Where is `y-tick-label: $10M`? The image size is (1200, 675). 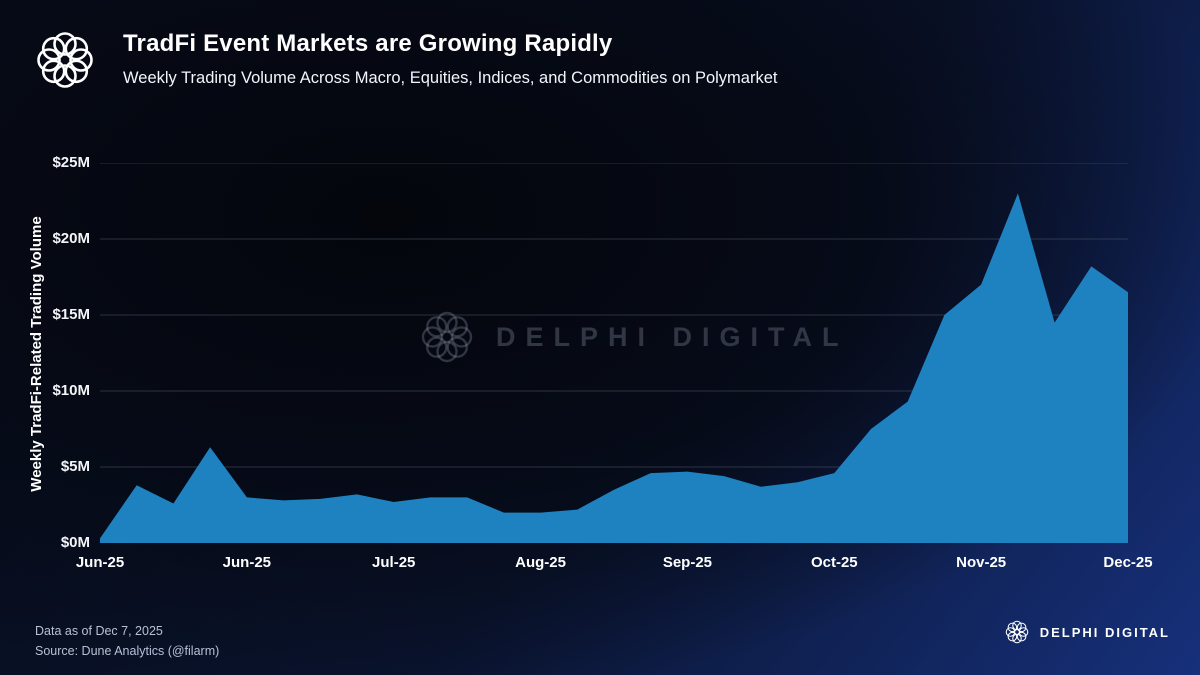
y-tick-label: $10M is located at coordinates (71, 390).